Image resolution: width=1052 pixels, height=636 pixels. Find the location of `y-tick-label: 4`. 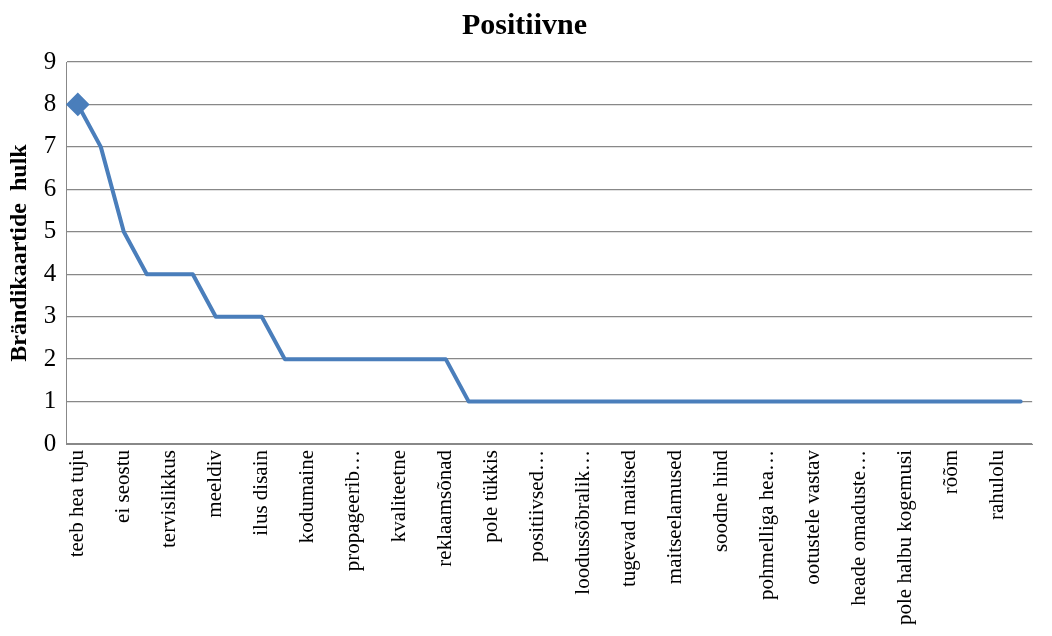

y-tick-label: 4 is located at coordinates (50, 272).